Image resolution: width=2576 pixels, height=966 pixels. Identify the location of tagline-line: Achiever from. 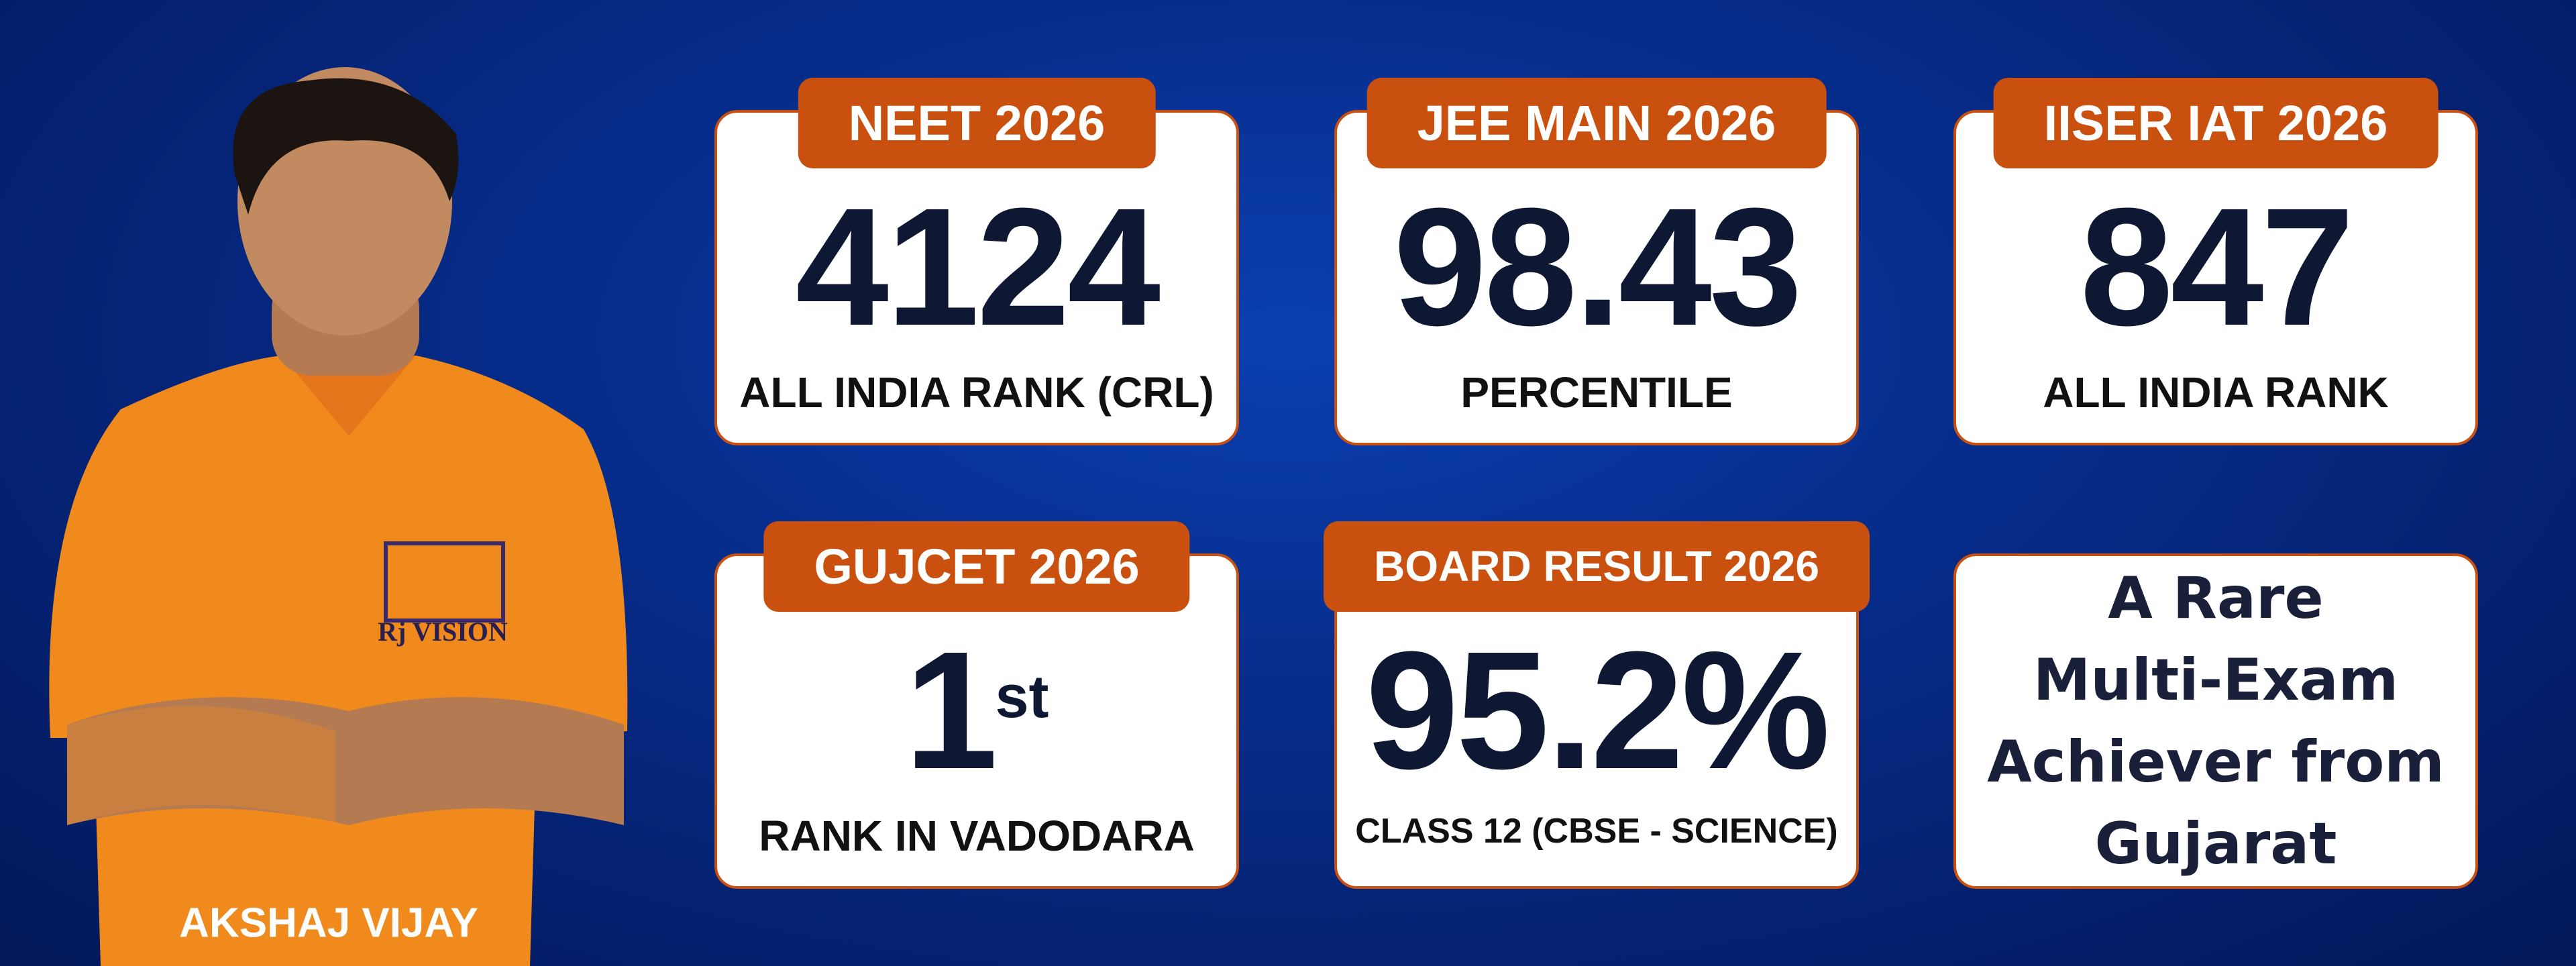
(2216, 762).